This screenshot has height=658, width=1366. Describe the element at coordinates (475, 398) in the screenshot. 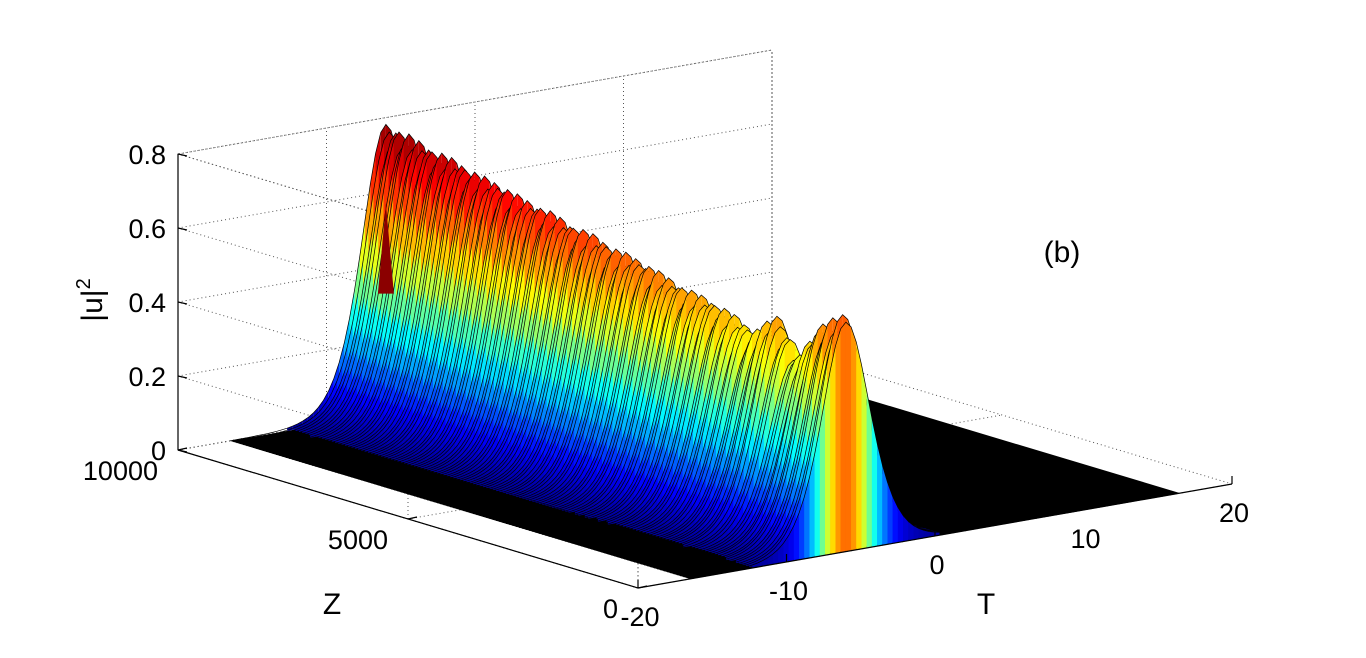

I see `z-floor-line` at that location.